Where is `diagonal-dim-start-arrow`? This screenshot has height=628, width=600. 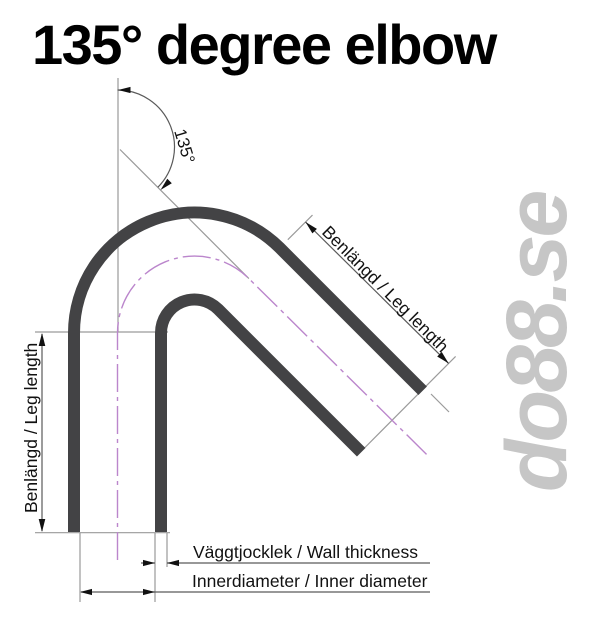 diagonal-dim-start-arrow is located at coordinates (311, 228).